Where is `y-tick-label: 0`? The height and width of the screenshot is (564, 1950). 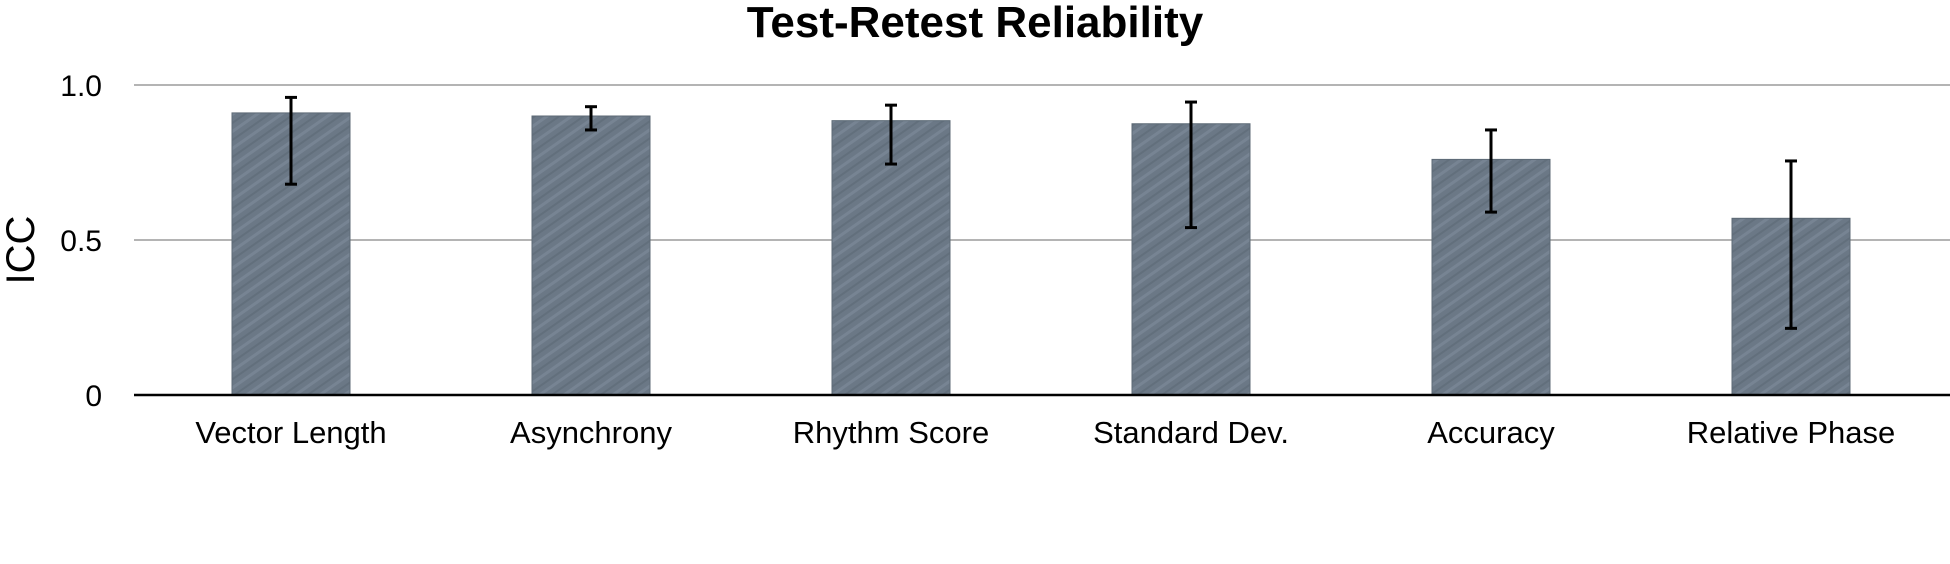
y-tick-label: 0 is located at coordinates (93, 396).